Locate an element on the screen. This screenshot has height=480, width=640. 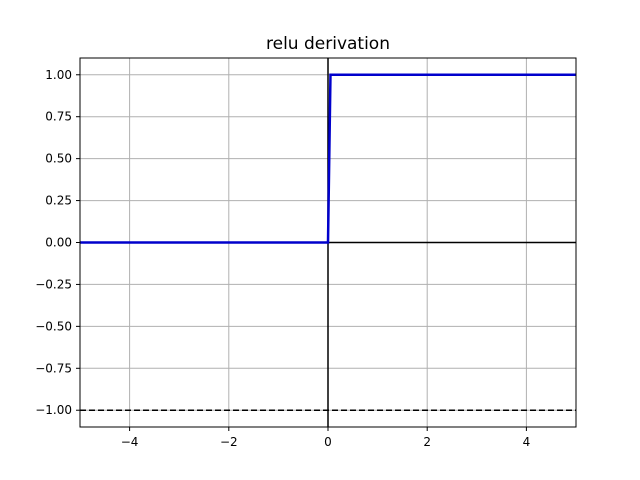
y-tick-label: −0.50 is located at coordinates (53, 326).